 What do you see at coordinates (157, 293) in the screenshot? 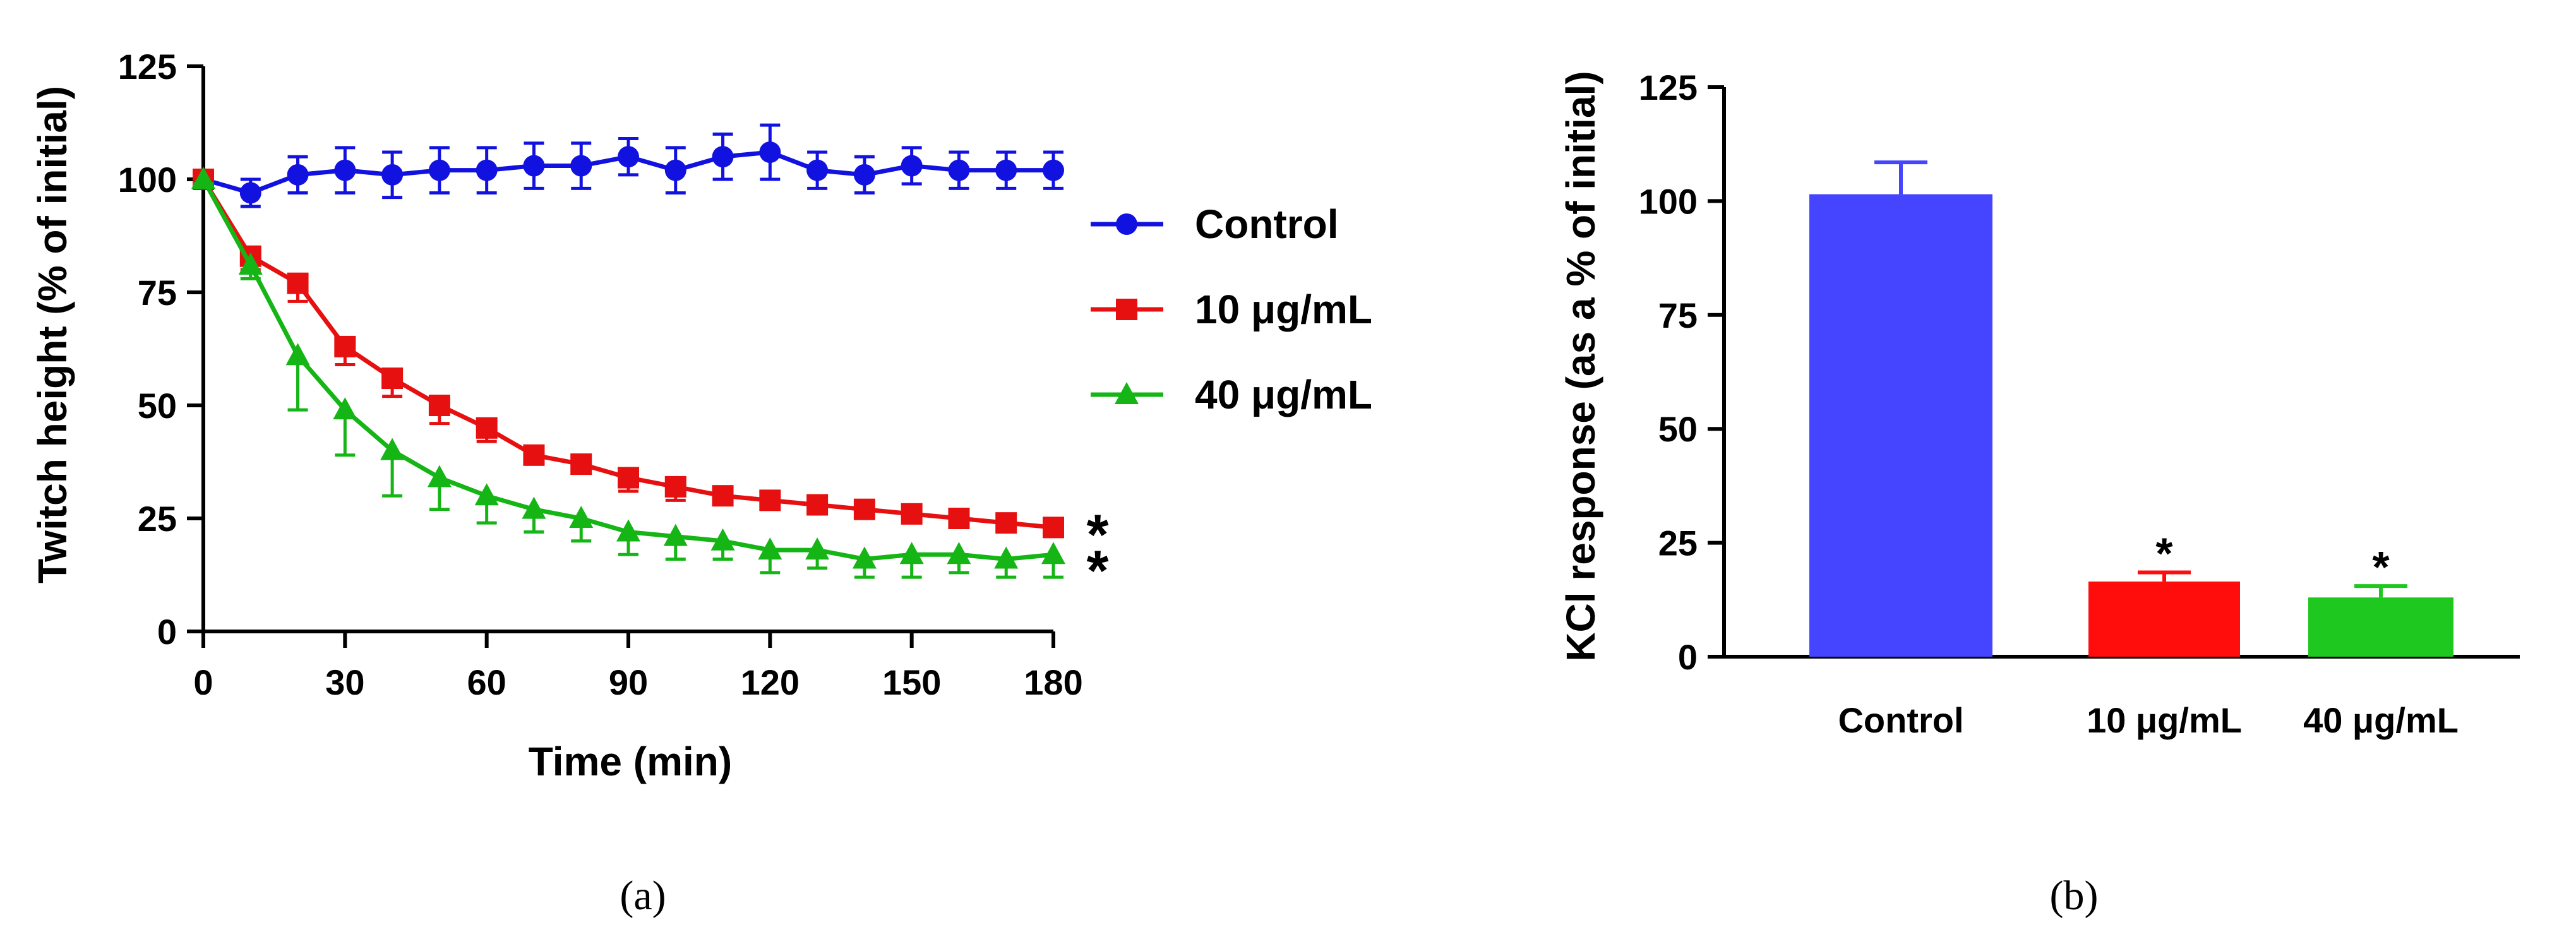
I see `panel-a-y-tick-label: 75` at bounding box center [157, 293].